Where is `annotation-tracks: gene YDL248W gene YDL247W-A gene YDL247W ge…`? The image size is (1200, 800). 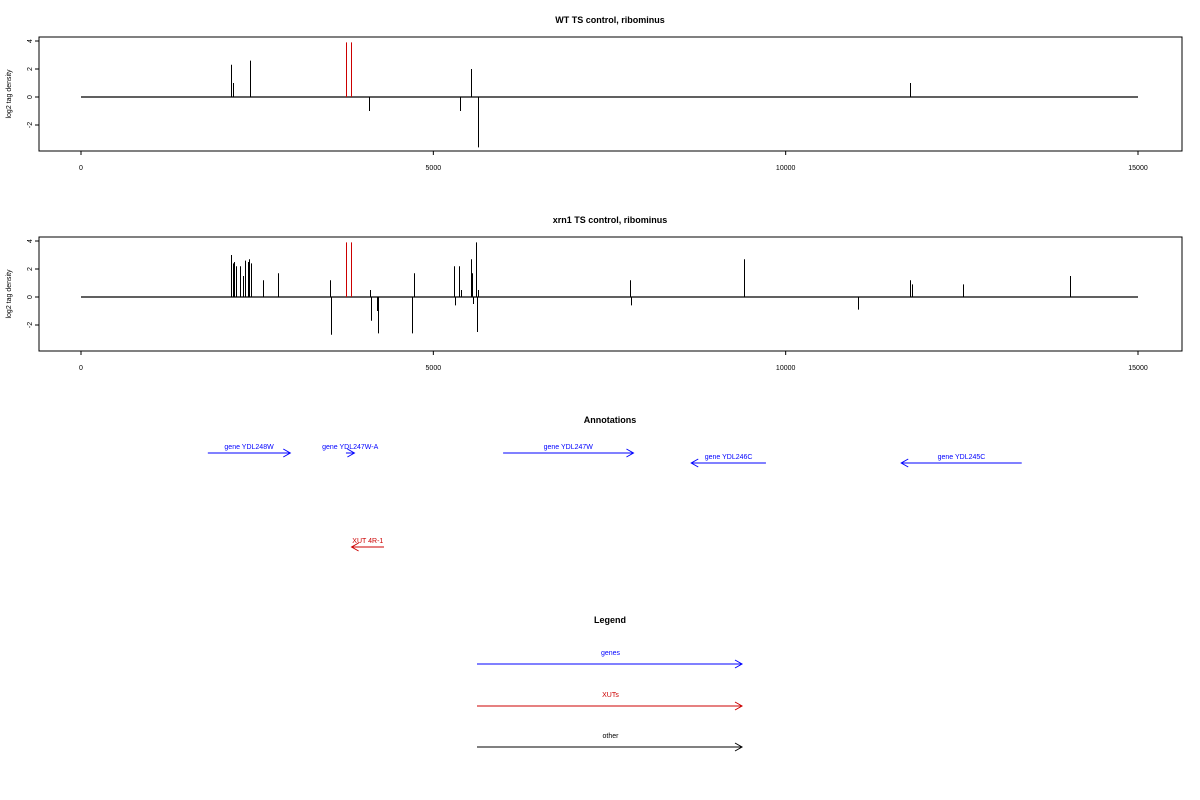 annotation-tracks: gene YDL248W gene YDL247W-A gene YDL247W ge… is located at coordinates (614, 498).